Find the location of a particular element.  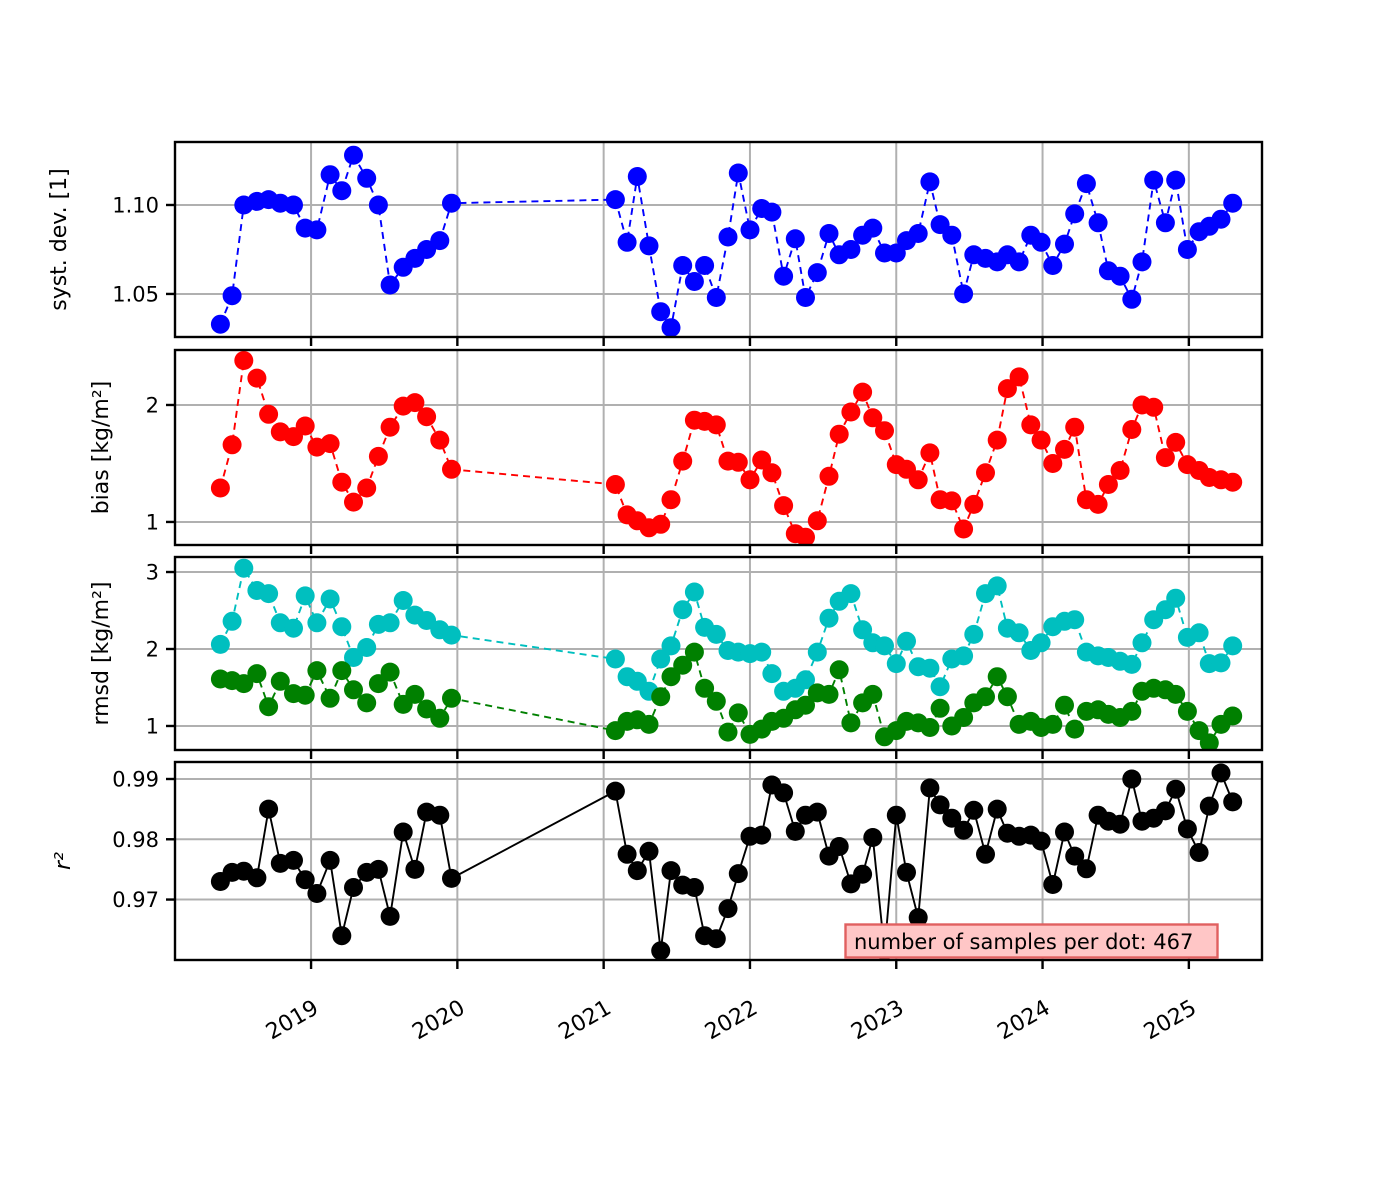

x-tick-label: 2022 is located at coordinates (731, 1021).